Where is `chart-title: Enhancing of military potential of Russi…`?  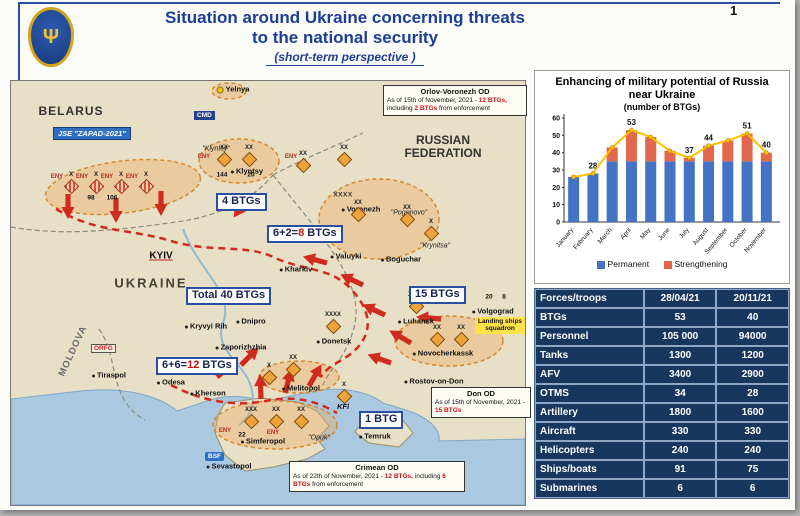
chart-title: Enhancing of military potential of Russi… is located at coordinates (662, 89).